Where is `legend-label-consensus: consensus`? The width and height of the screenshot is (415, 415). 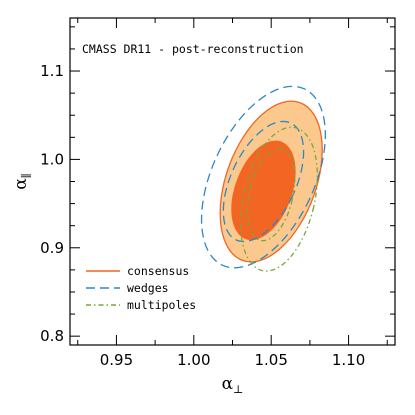 legend-label-consensus: consensus is located at coordinates (158, 271).